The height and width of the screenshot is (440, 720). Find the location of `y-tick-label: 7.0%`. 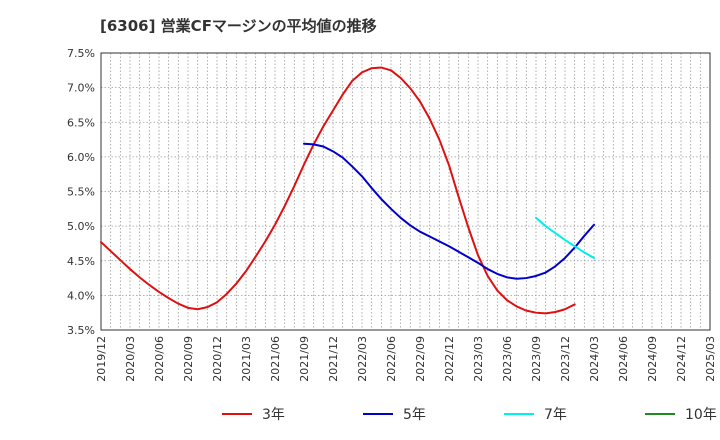

y-tick-label: 7.0% is located at coordinates (81, 88).